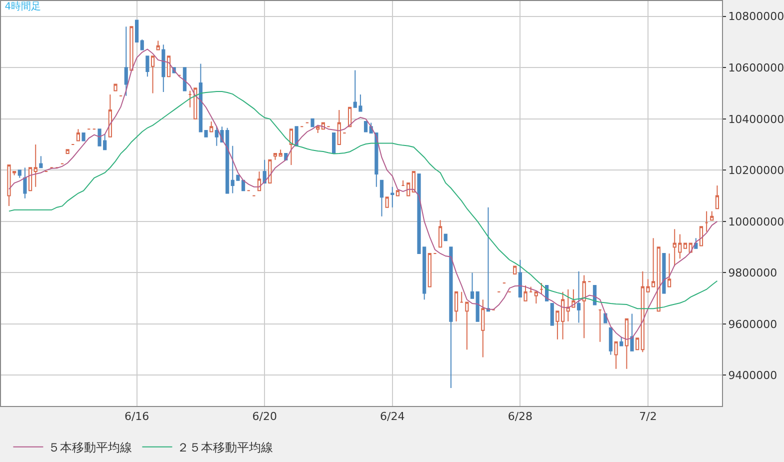 This screenshot has height=462, width=784. Describe the element at coordinates (756, 68) in the screenshot. I see `y-tick-label: 10600000` at that location.